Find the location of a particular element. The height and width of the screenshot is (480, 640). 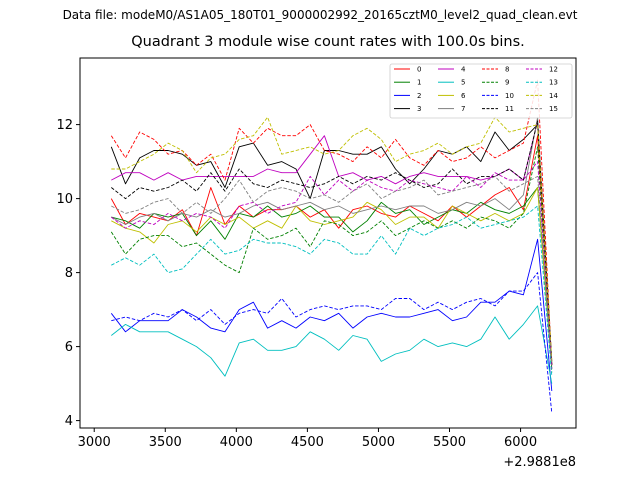

legend-label-12: 12 is located at coordinates (553, 70).